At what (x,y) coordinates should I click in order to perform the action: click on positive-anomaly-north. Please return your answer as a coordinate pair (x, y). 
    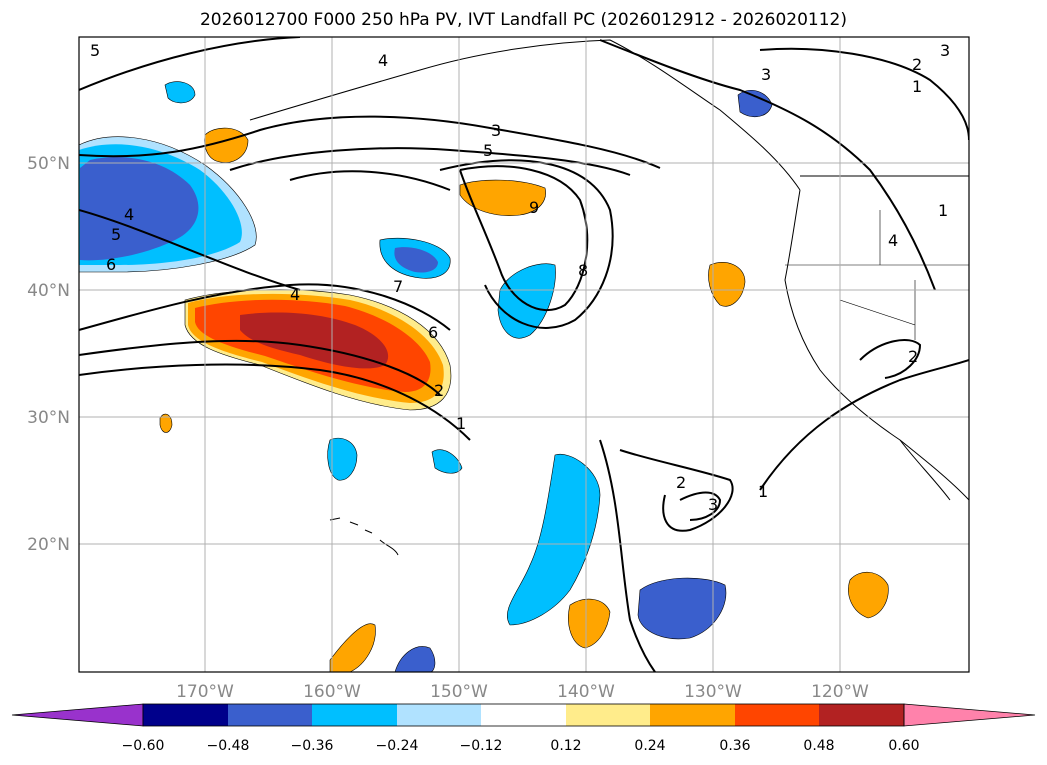
    Looking at the image, I should click on (502, 197).